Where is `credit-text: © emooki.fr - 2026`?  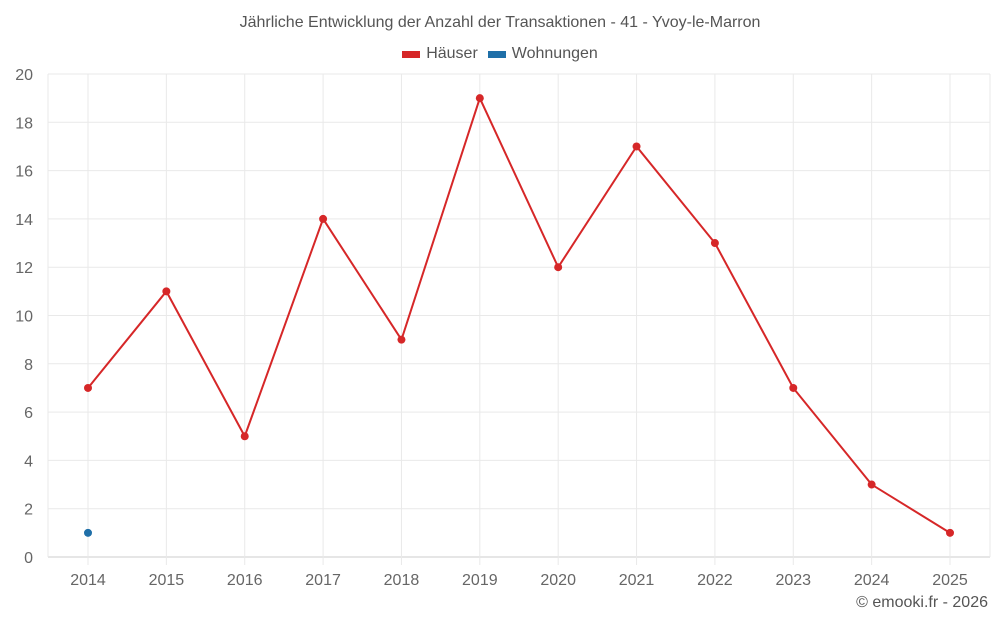
credit-text: © emooki.fr - 2026 is located at coordinates (922, 602).